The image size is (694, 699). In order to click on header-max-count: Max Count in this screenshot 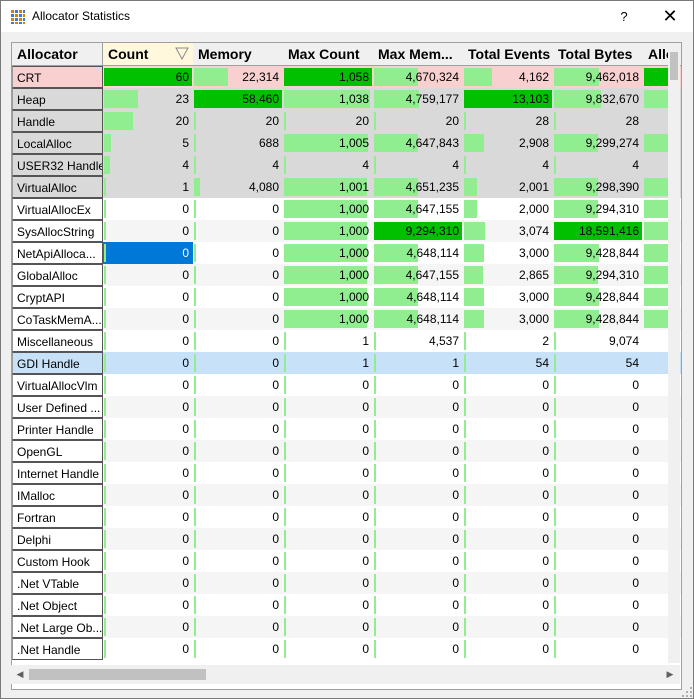, I will do `click(328, 54)`.